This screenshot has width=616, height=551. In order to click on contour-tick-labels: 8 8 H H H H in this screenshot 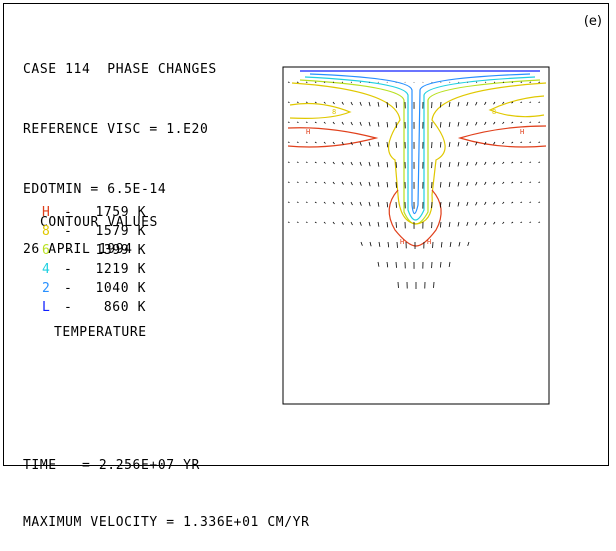, I will do `click(415, 177)`.